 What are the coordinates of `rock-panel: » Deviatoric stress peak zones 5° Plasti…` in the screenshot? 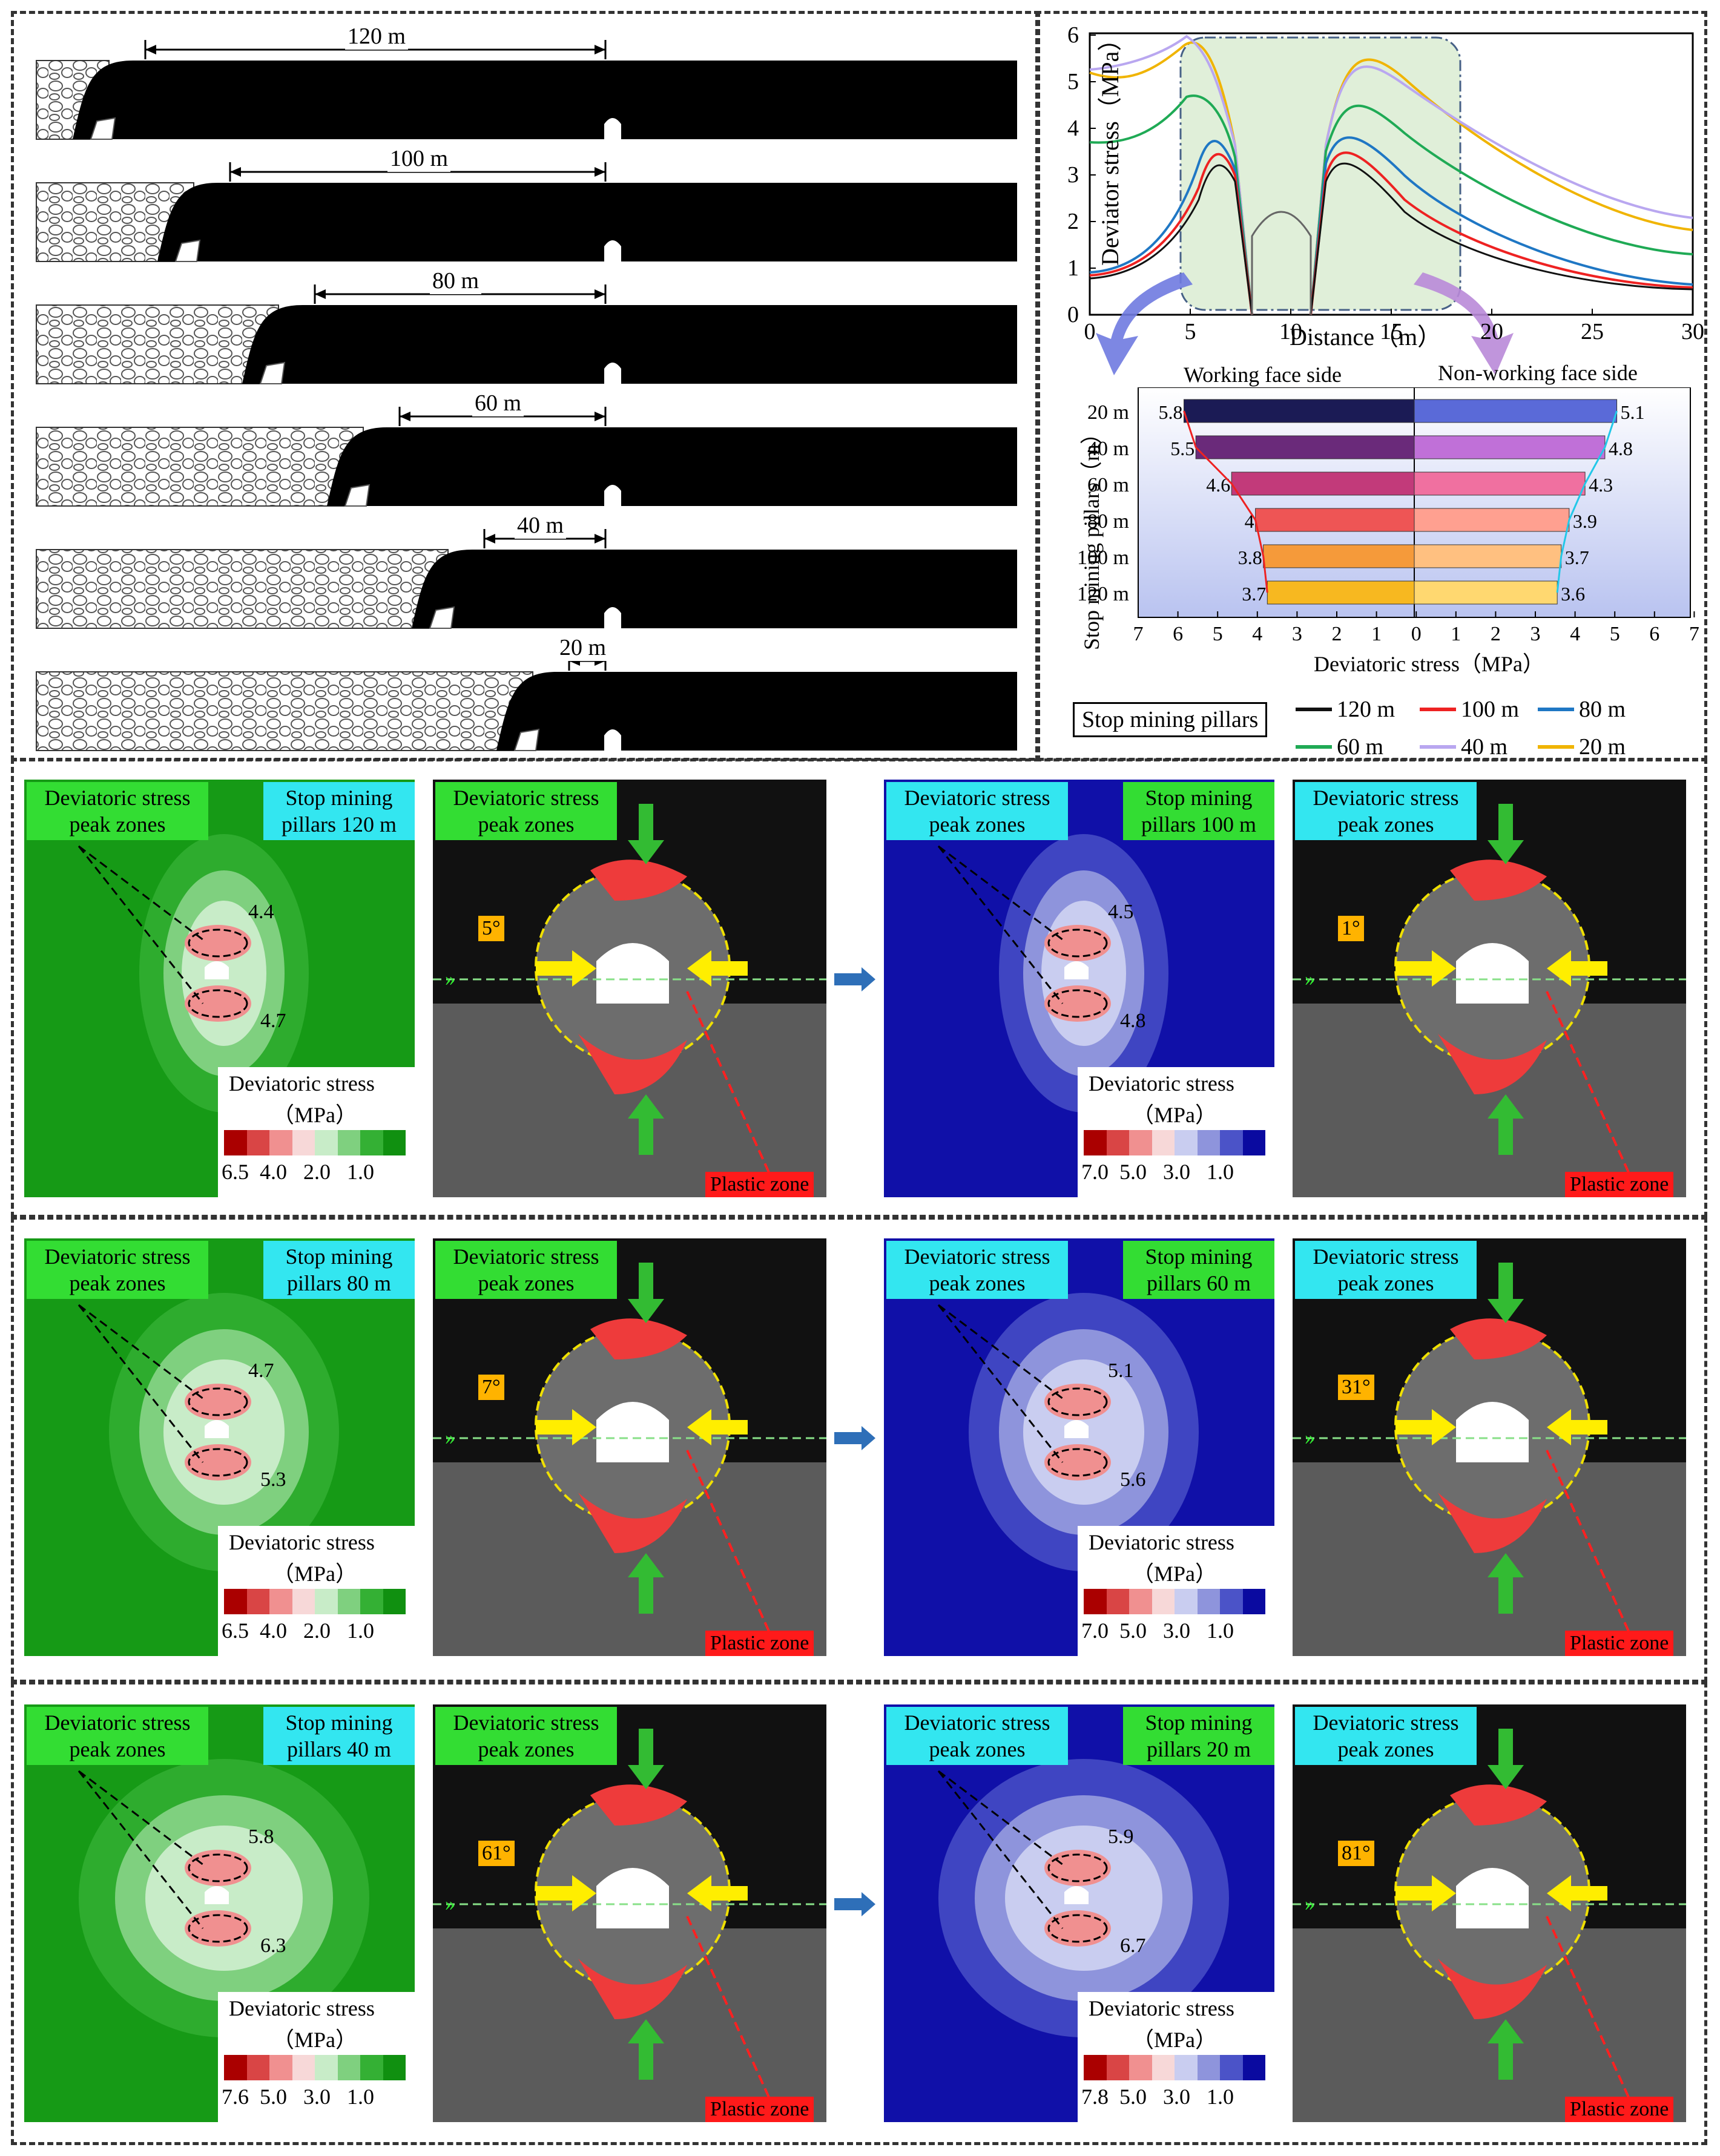 It's located at (629, 988).